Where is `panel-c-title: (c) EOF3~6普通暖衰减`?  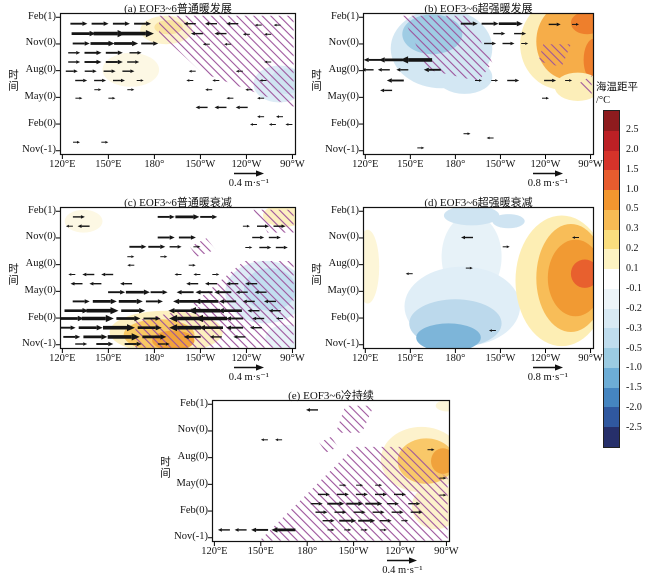
panel-c-title: (c) EOF3~6普通暖衰减 is located at coordinates (178, 203).